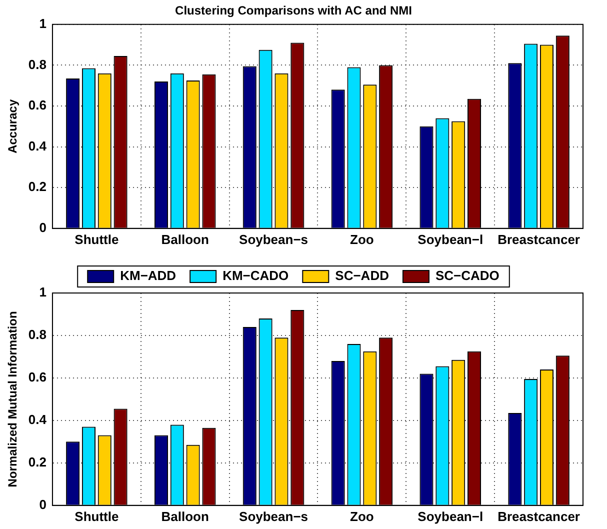 The height and width of the screenshot is (529, 607). Describe the element at coordinates (255, 276) in the screenshot. I see `legend-label: KM−CADO` at that location.